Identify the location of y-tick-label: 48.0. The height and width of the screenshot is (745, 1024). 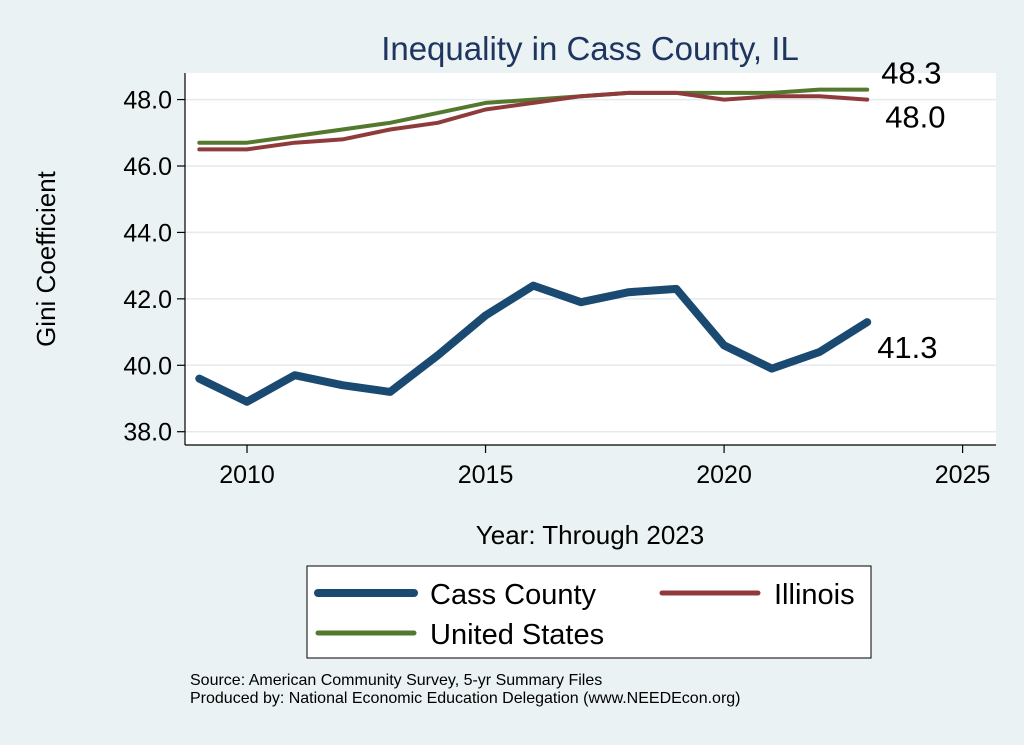
(147, 101).